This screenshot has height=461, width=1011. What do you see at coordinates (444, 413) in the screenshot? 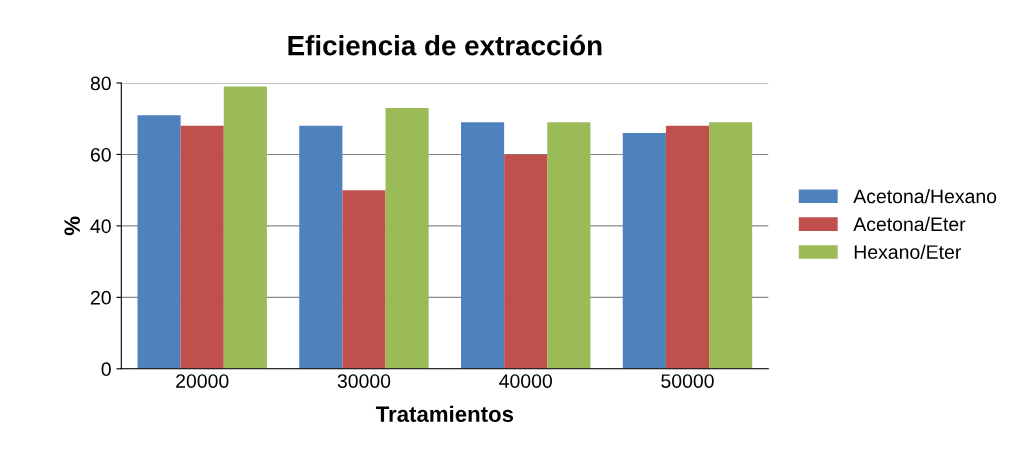
I see `x-axis-title: Tratamientos` at bounding box center [444, 413].